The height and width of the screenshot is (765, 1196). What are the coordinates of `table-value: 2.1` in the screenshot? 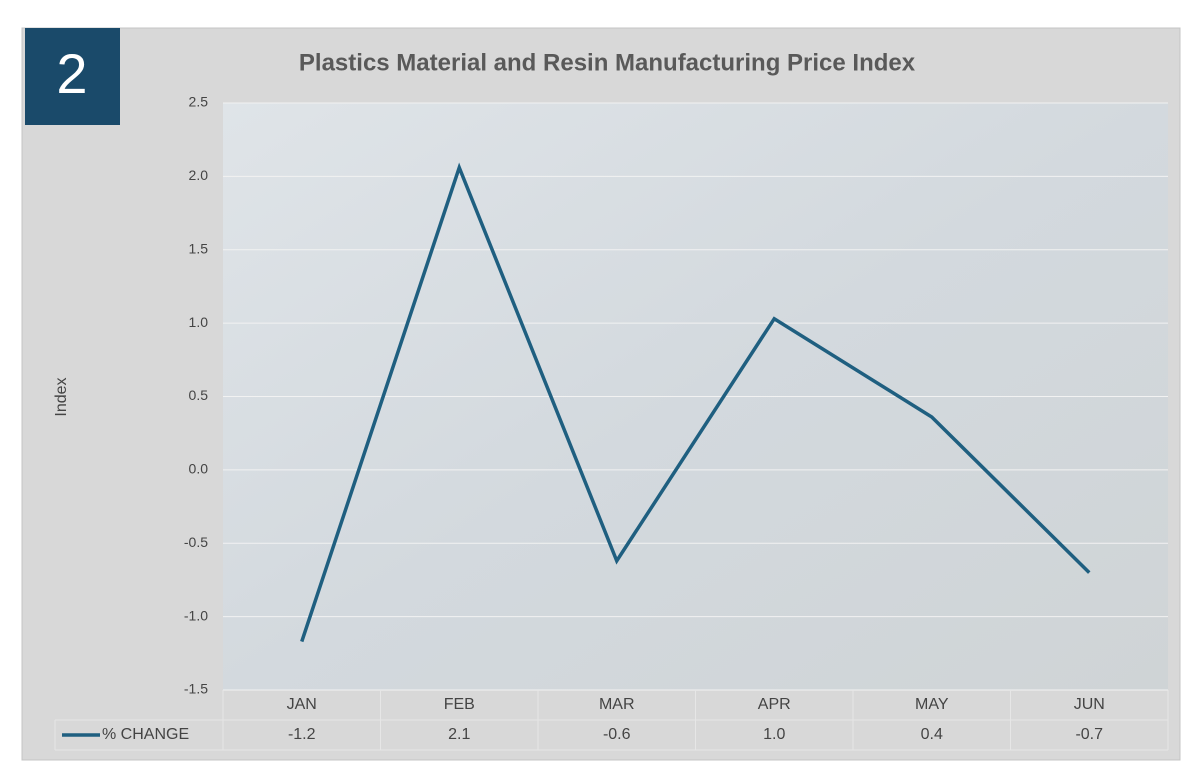 It's located at (459, 734).